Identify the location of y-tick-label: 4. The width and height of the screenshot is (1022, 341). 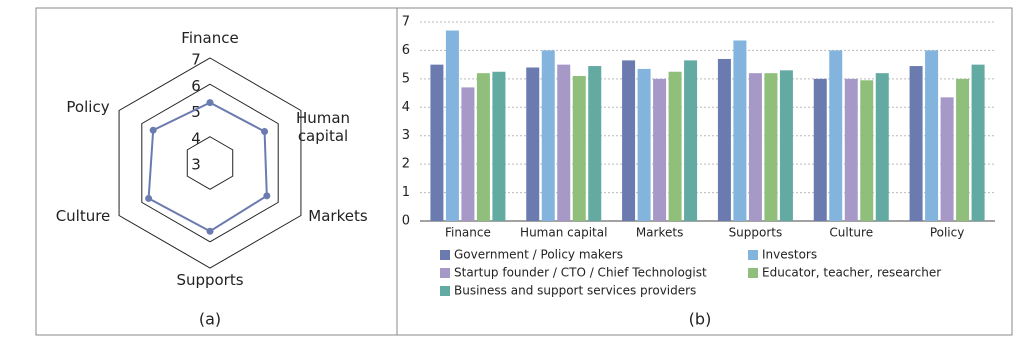
(406, 107).